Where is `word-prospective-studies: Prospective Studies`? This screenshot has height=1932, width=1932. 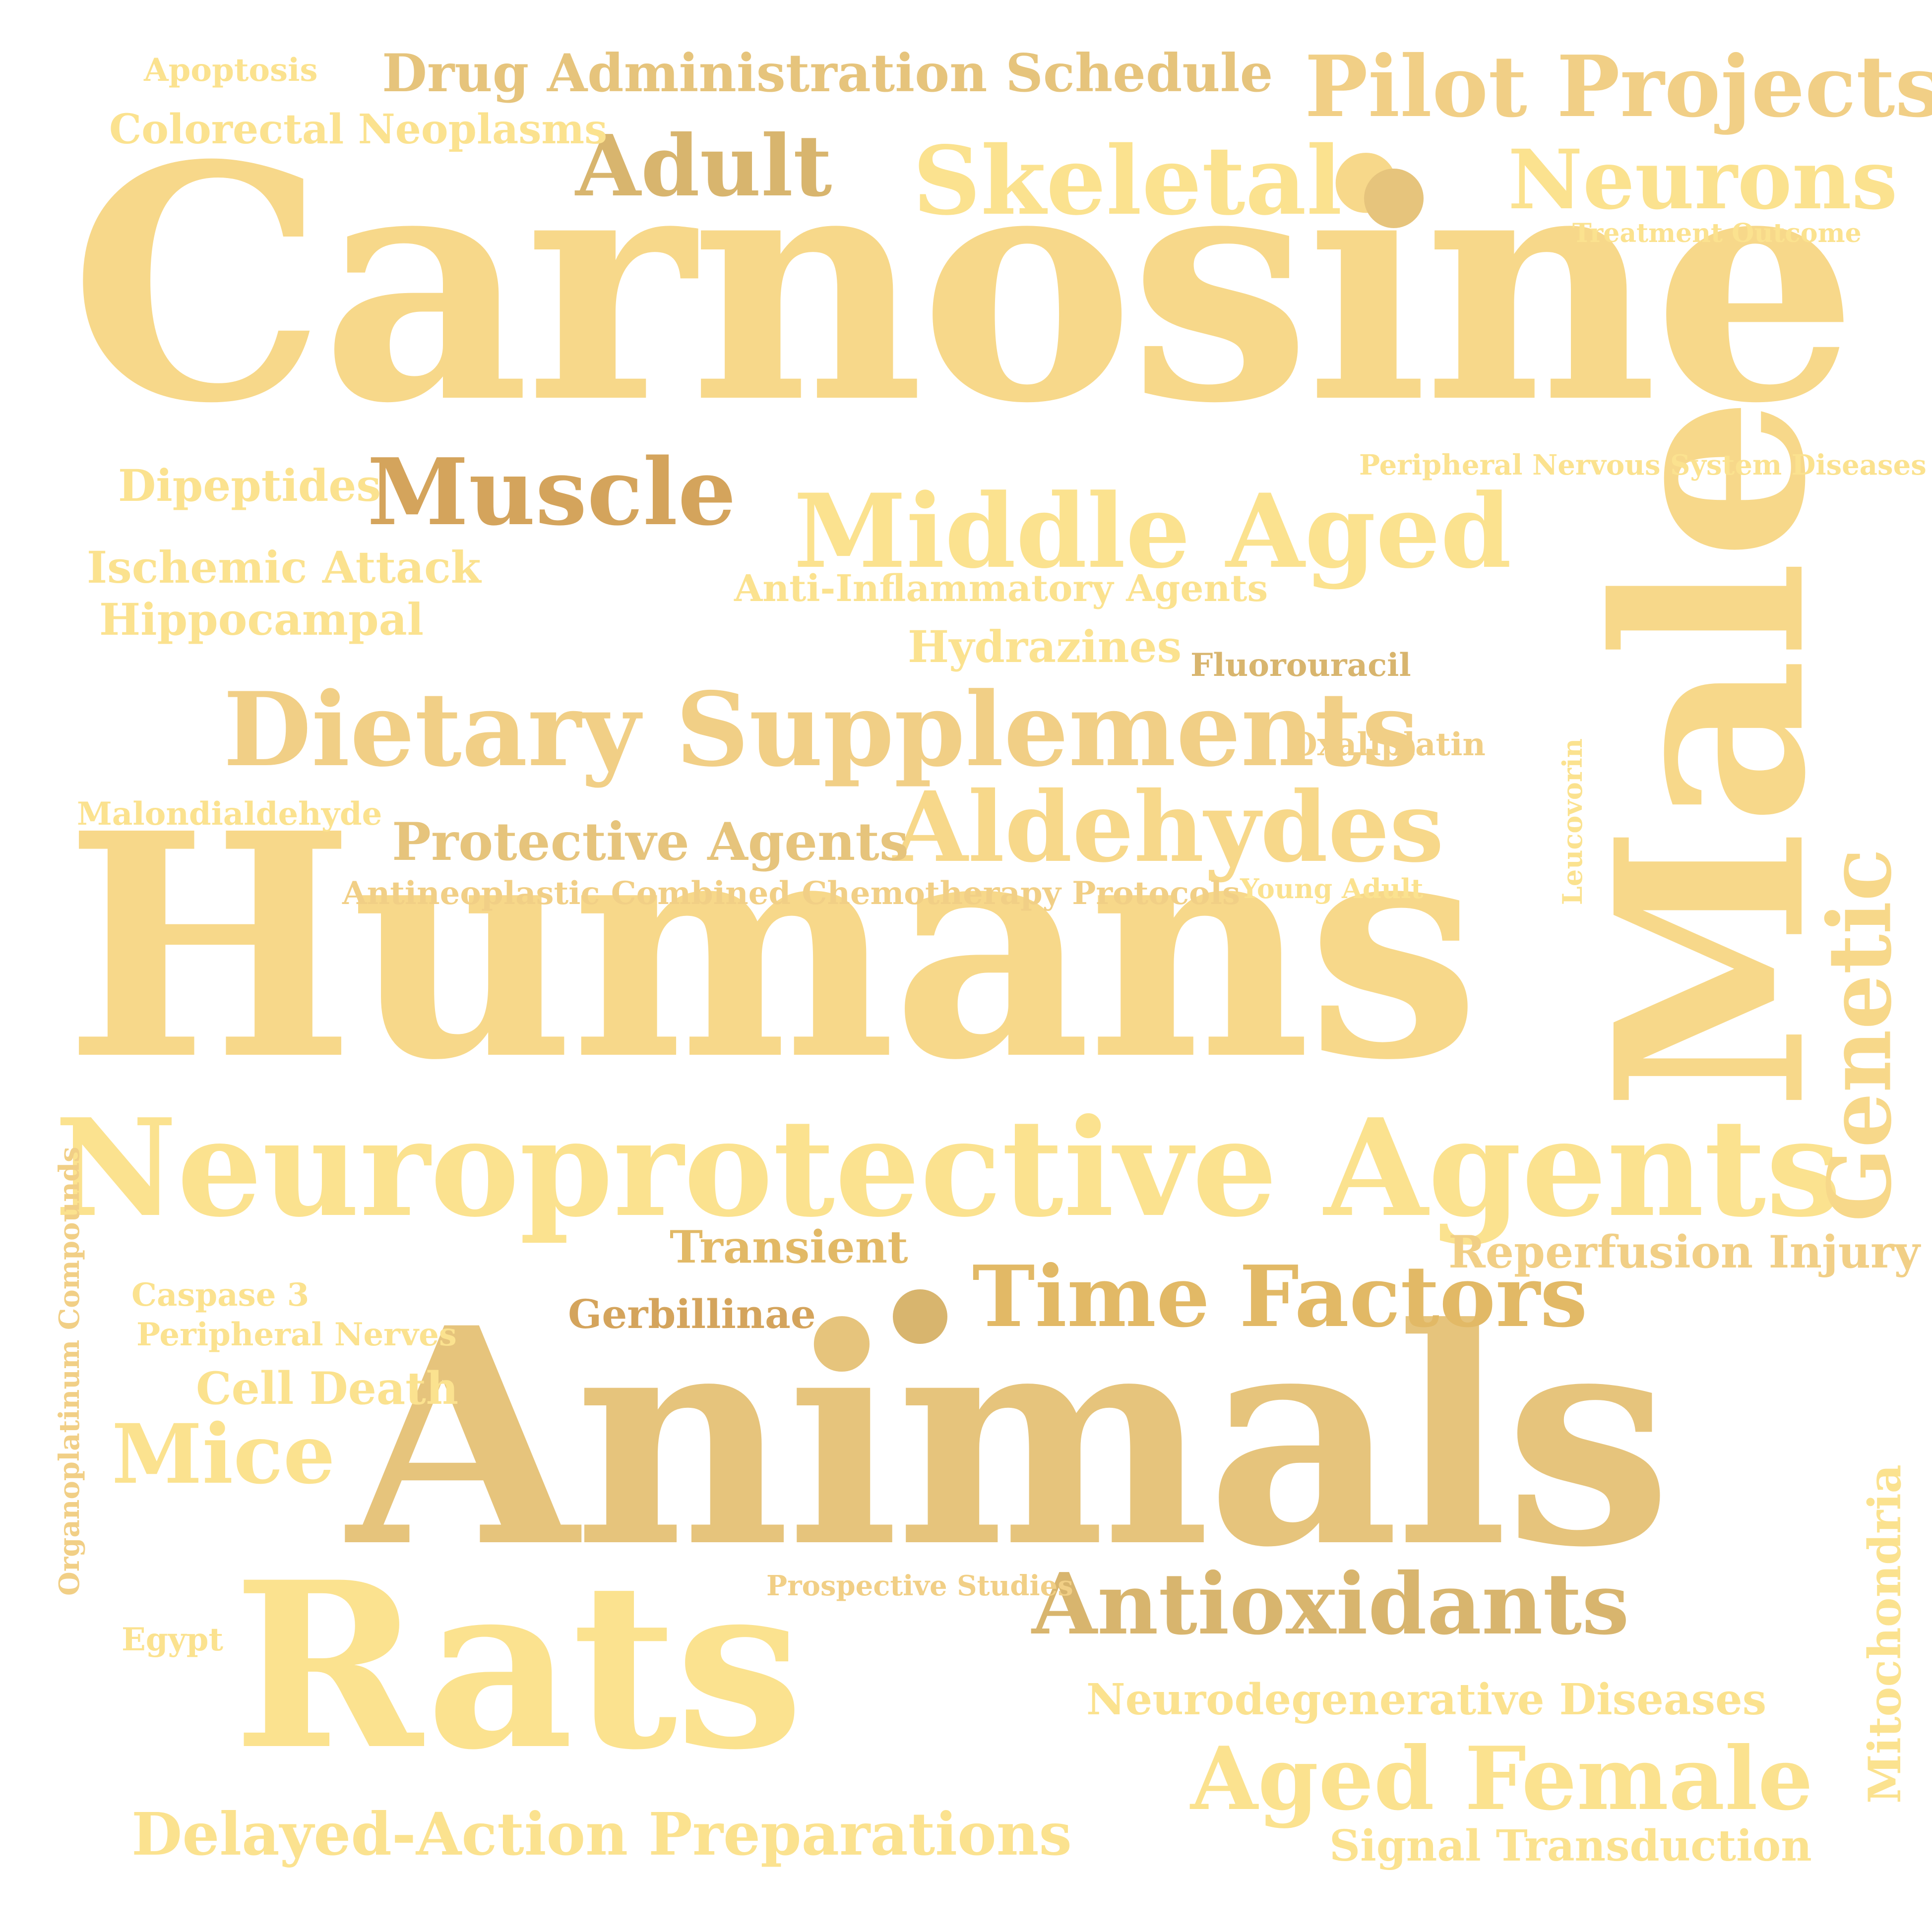
word-prospective-studies: Prospective Studies is located at coordinates (919, 1586).